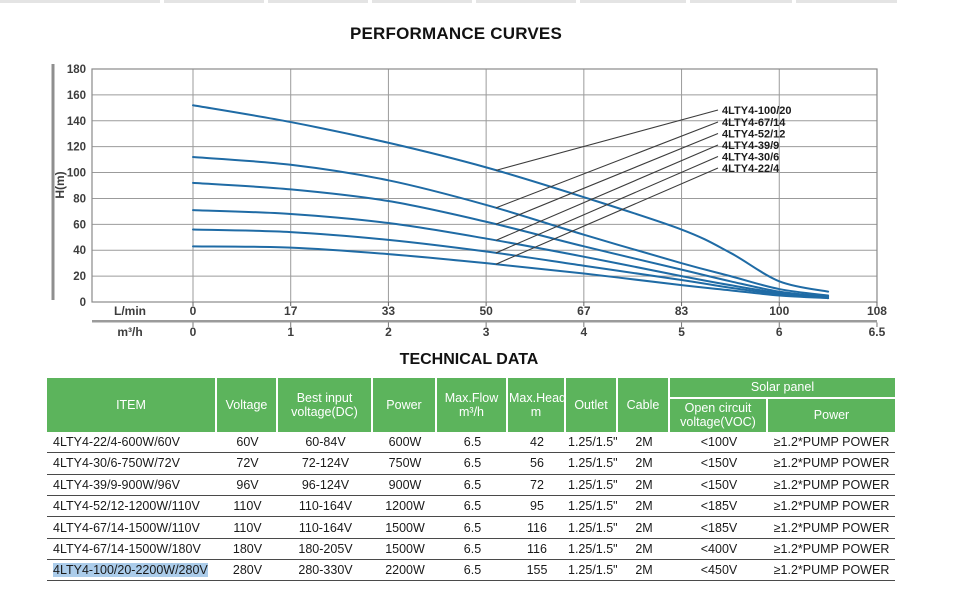  What do you see at coordinates (719, 464) in the screenshot?
I see `cell-r1-c8: <150V` at bounding box center [719, 464].